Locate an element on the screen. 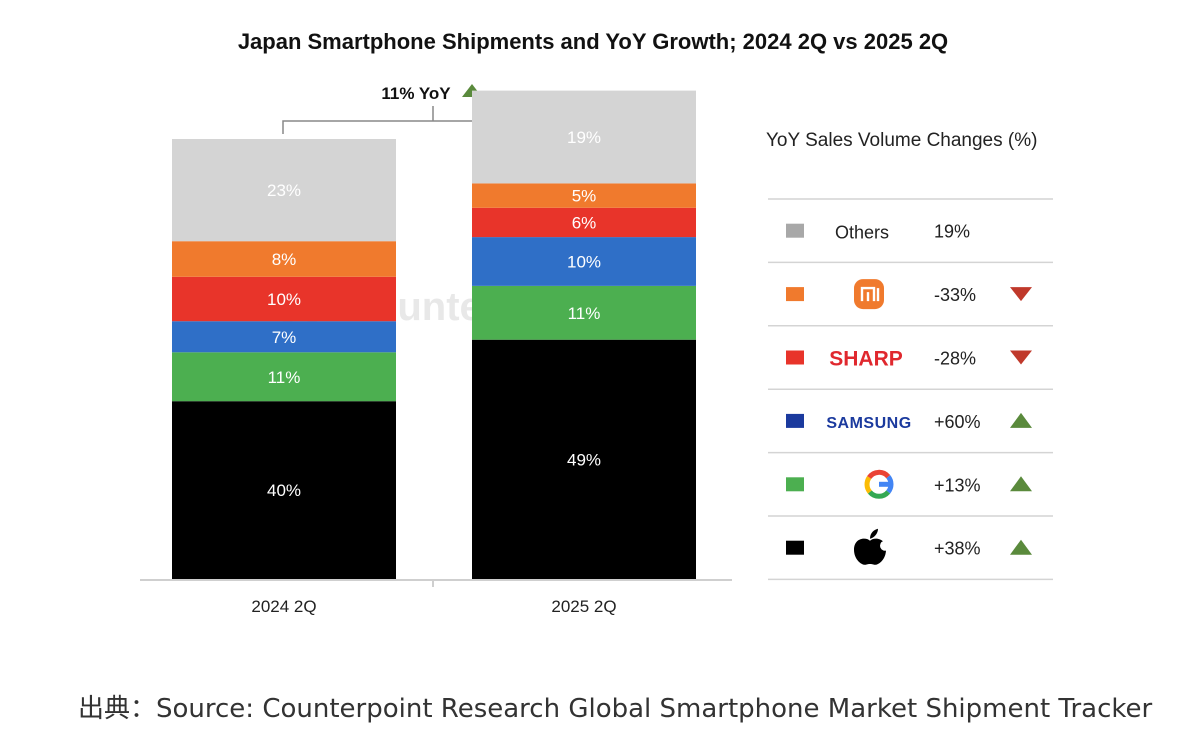 This screenshot has height=744, width=1200. data-label-xiaomi-1: 8% is located at coordinates (284, 259).